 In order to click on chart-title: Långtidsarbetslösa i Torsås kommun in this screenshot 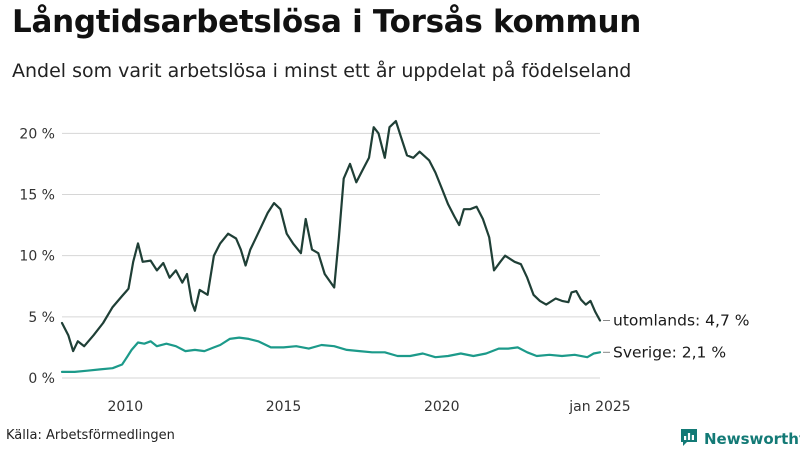, I will do `click(327, 22)`.